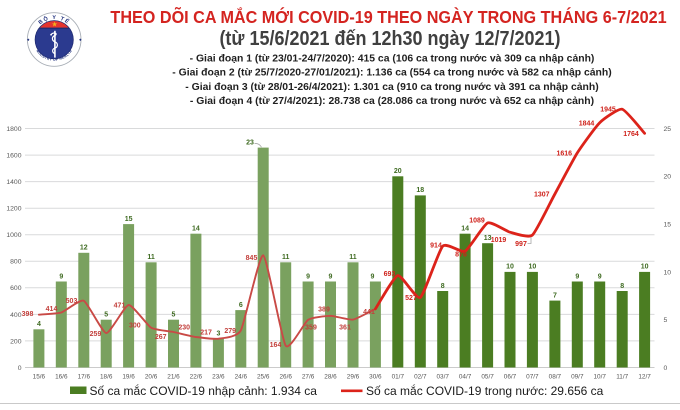 Image resolution: width=680 pixels, height=410 pixels. What do you see at coordinates (196, 377) in the screenshot?
I see `svg-text: 22/6` at bounding box center [196, 377].